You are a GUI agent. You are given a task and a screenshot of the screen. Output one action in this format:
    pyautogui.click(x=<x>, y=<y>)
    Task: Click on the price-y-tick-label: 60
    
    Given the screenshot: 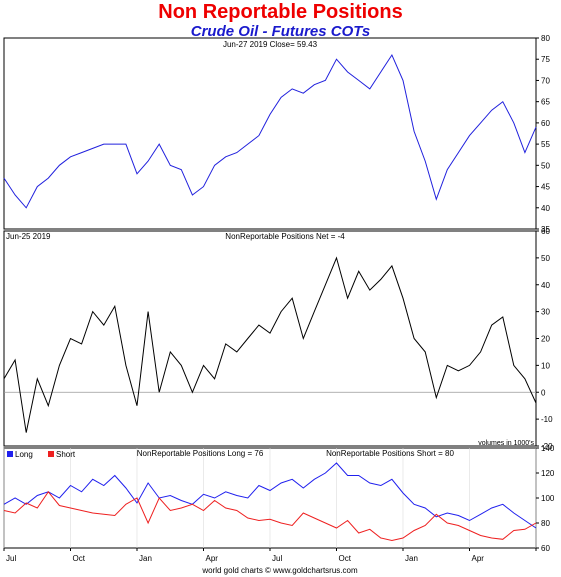 What is the action you would take?
    pyautogui.click(x=545, y=123)
    